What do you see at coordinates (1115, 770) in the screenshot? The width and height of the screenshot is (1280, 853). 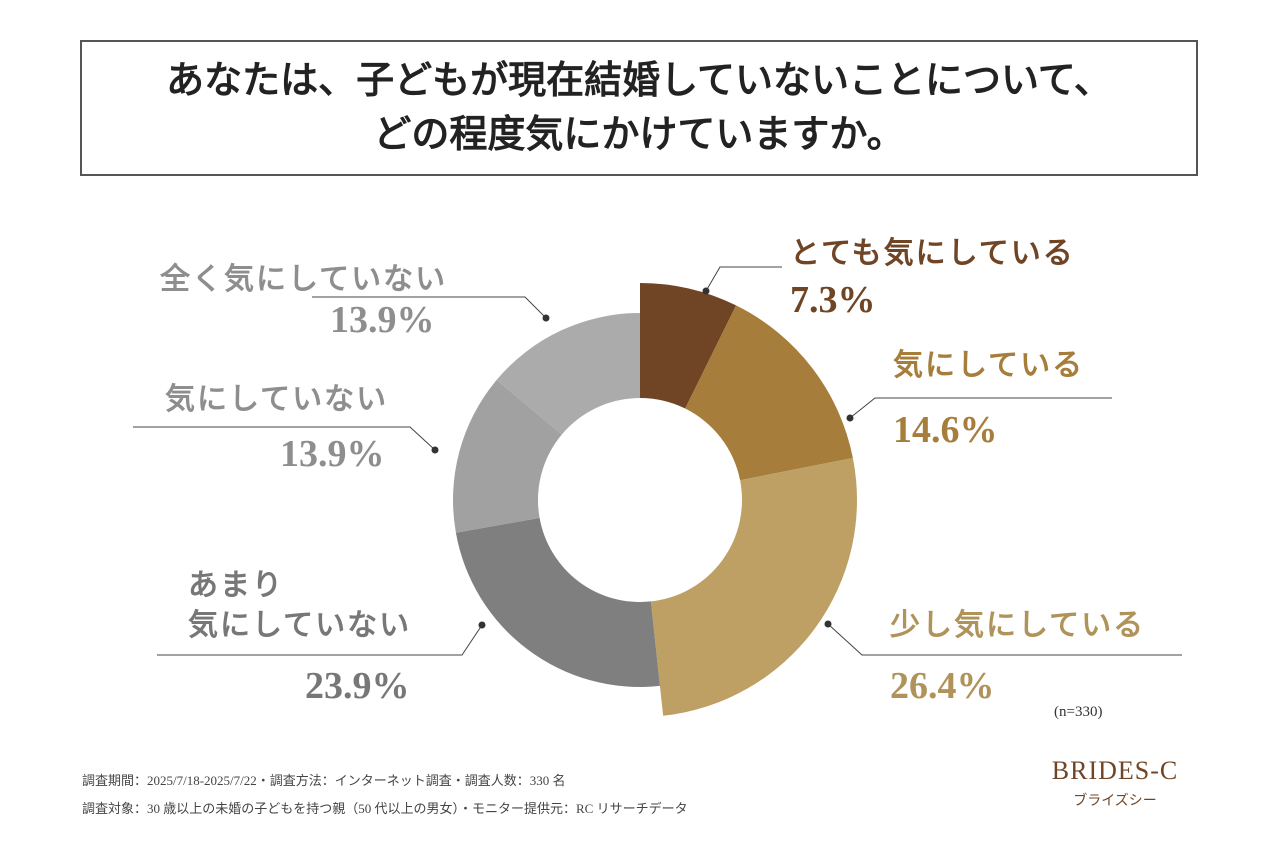 I see `logo: BRIDES-C` at bounding box center [1115, 770].